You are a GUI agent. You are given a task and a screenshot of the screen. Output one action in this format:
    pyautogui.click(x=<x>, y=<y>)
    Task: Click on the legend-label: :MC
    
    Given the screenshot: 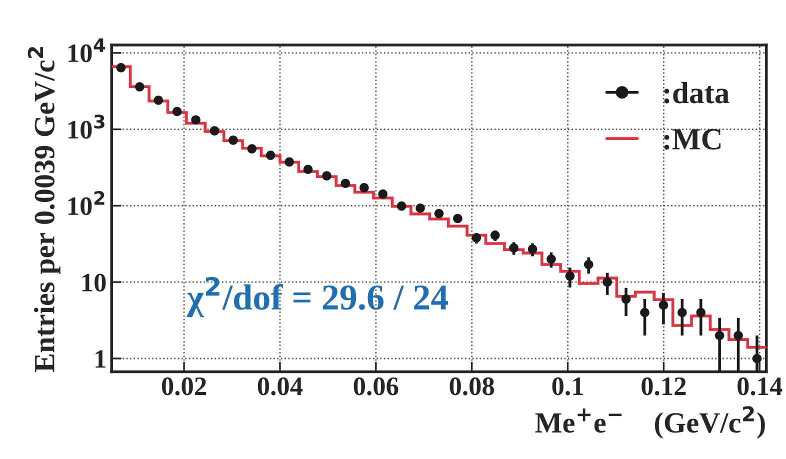 What is the action you would take?
    pyautogui.click(x=692, y=139)
    